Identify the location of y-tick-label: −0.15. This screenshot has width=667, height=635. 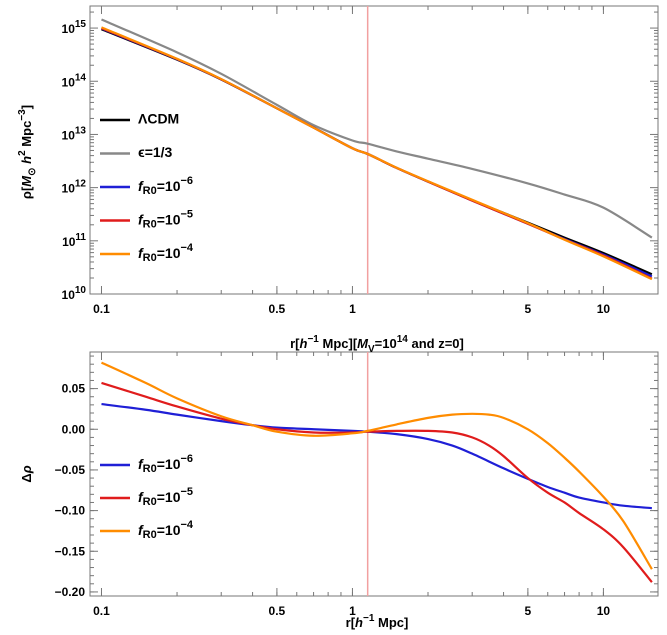
(70, 551).